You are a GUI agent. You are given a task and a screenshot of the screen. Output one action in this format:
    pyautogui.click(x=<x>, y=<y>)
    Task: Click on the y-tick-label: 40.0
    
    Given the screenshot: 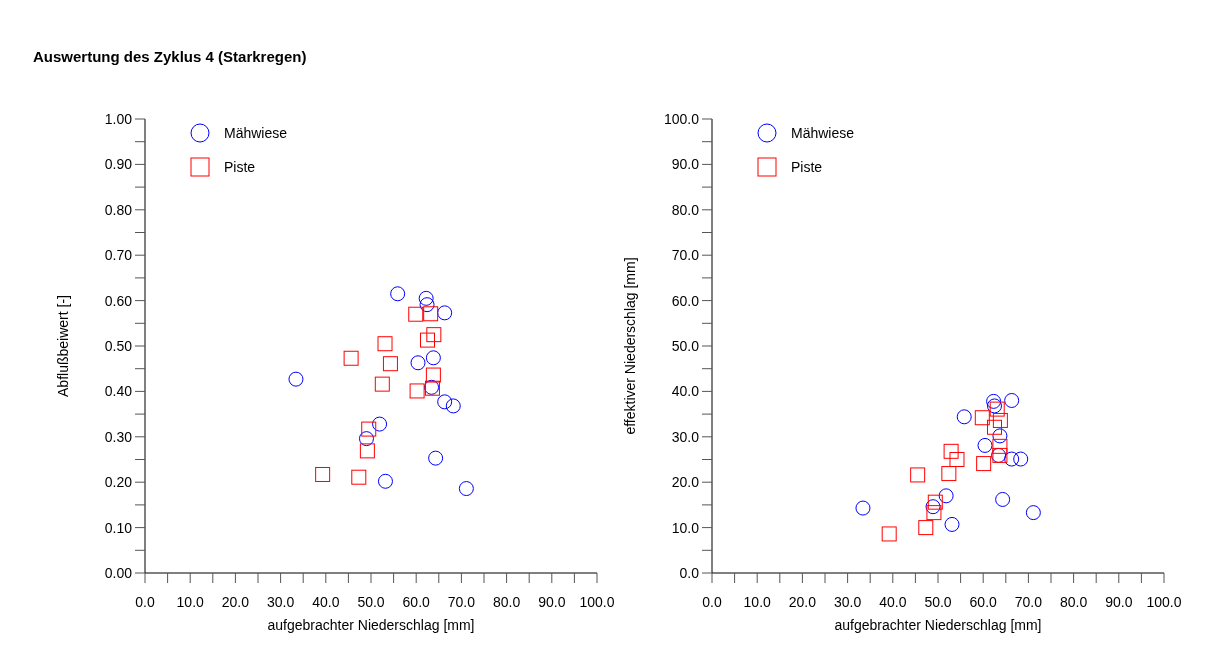 What is the action you would take?
    pyautogui.click(x=685, y=391)
    